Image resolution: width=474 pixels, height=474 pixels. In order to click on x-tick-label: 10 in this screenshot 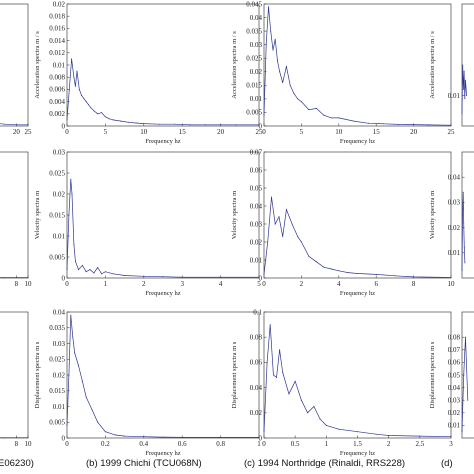, I will do `click(29, 284)`.